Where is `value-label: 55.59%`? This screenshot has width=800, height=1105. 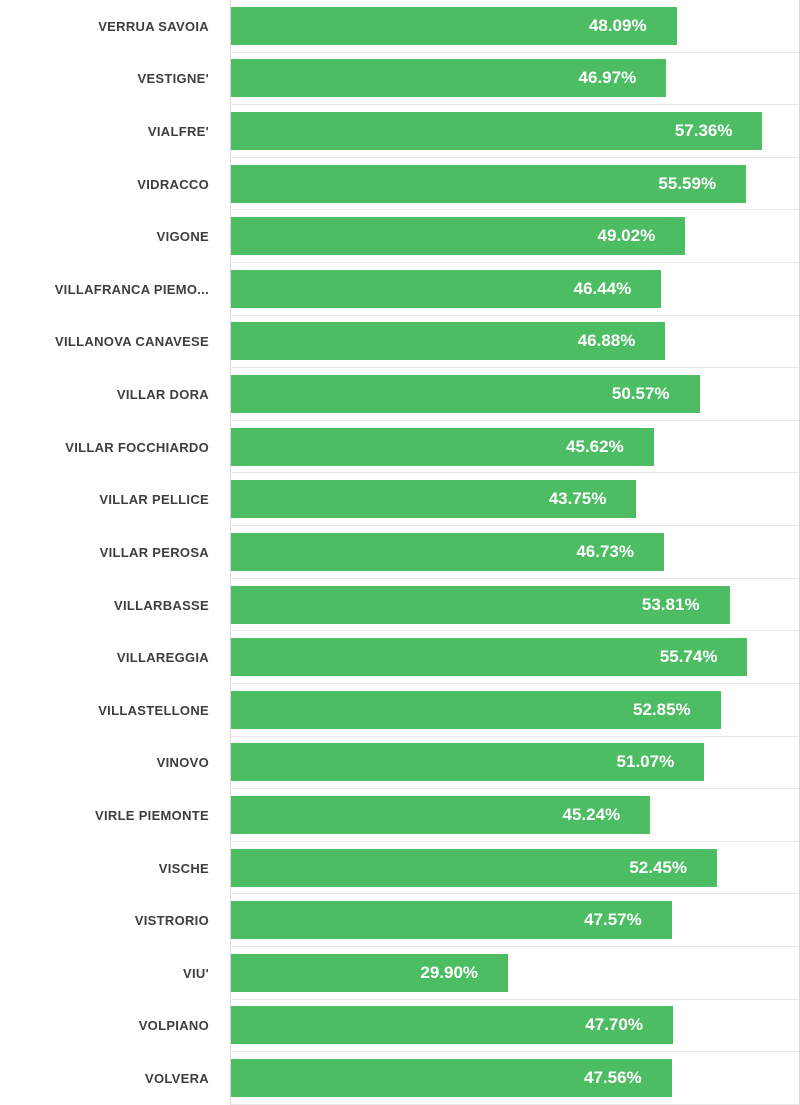
value-label: 55.59% is located at coordinates (687, 183).